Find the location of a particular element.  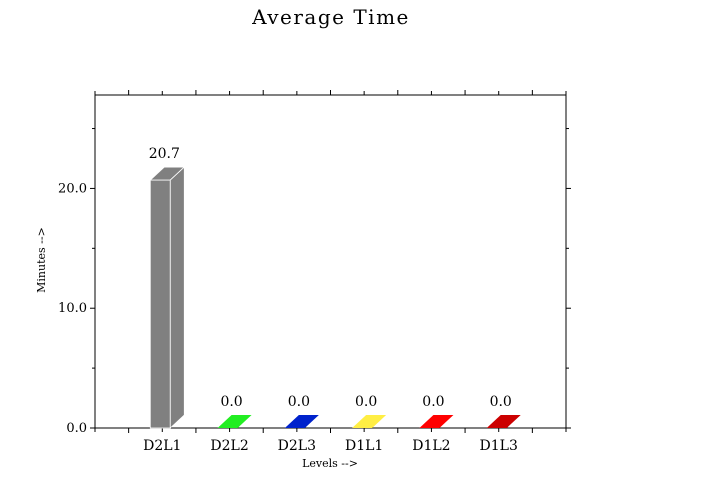

bar-d1l3: 0.0 D1L3 is located at coordinates (500, 424).